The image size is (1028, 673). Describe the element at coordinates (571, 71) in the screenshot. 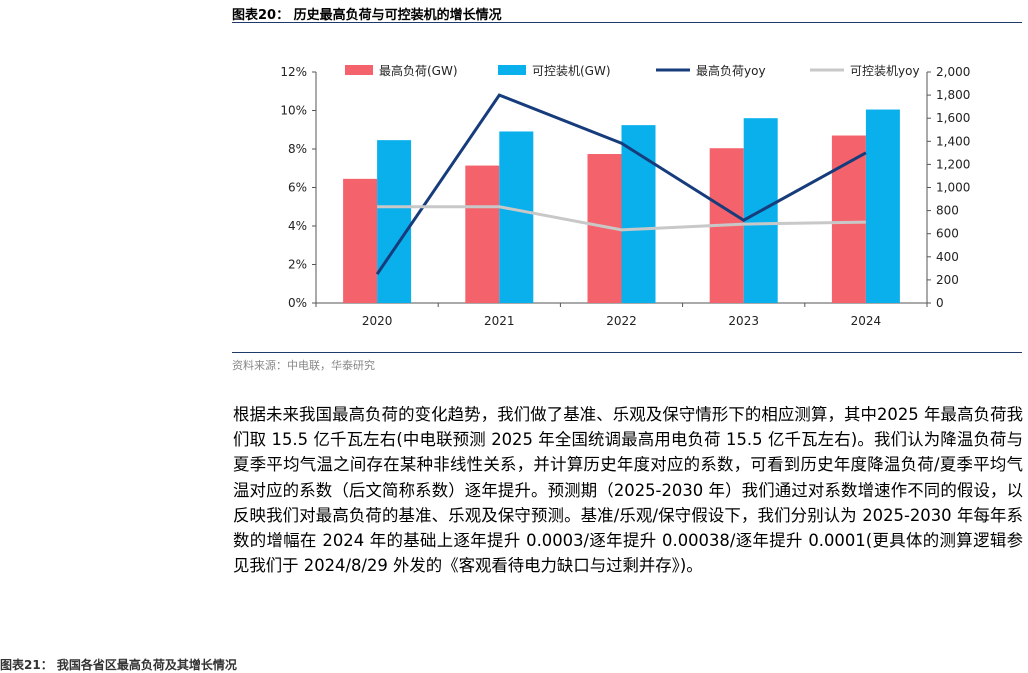

I see `legend-label: 可控装机(GW)` at that location.